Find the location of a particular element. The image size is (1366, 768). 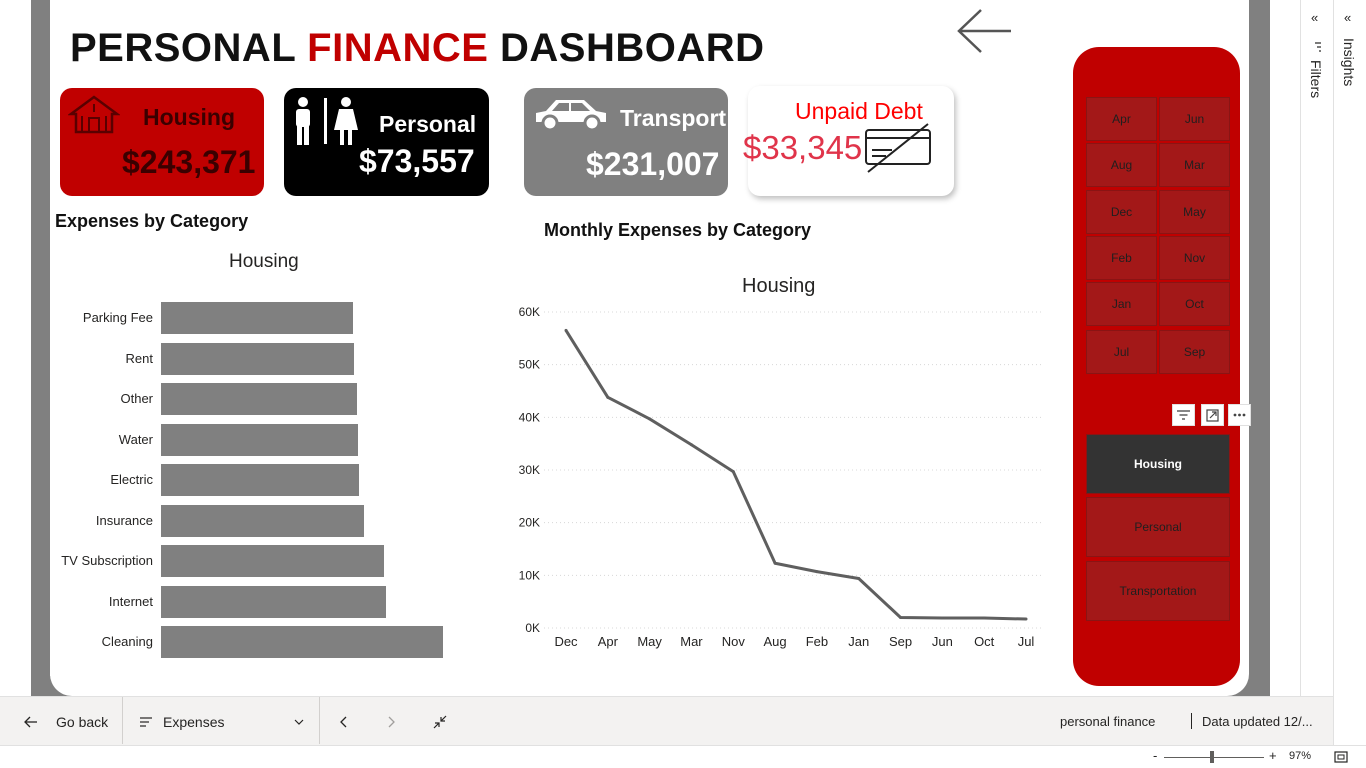

month-slicer-jun: Jun is located at coordinates (1194, 119).